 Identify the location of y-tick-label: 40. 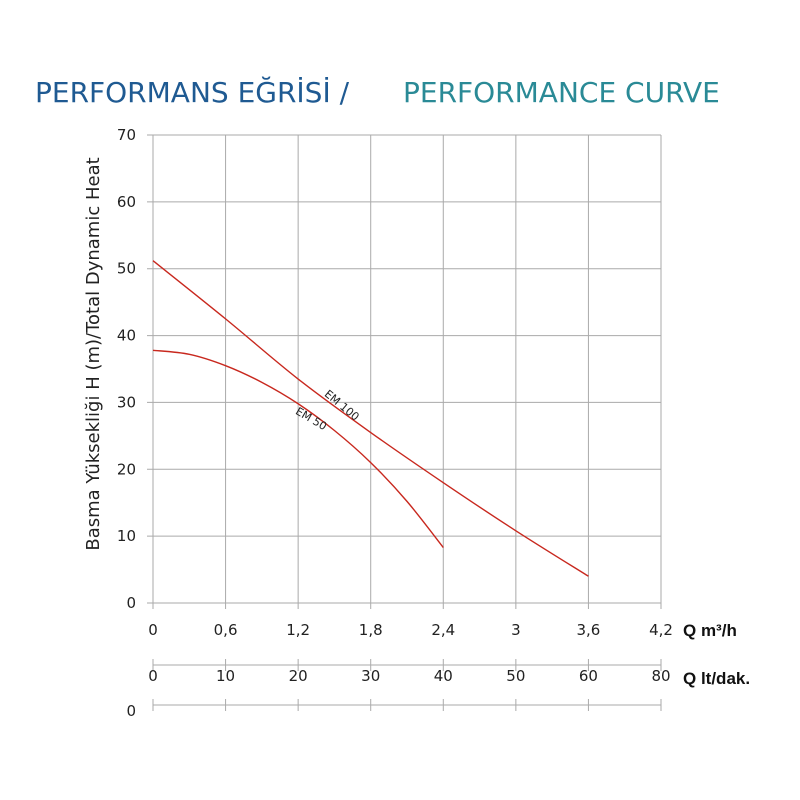
(126, 336).